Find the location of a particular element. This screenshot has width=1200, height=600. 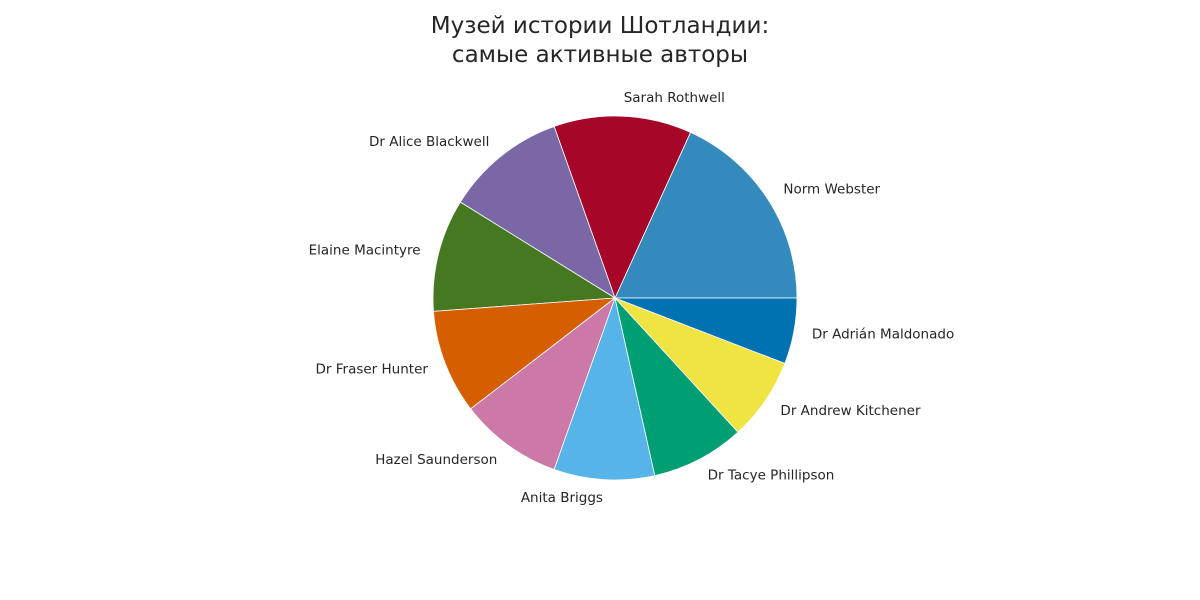

pie-slice-label-0: Norm Webster is located at coordinates (831, 190).